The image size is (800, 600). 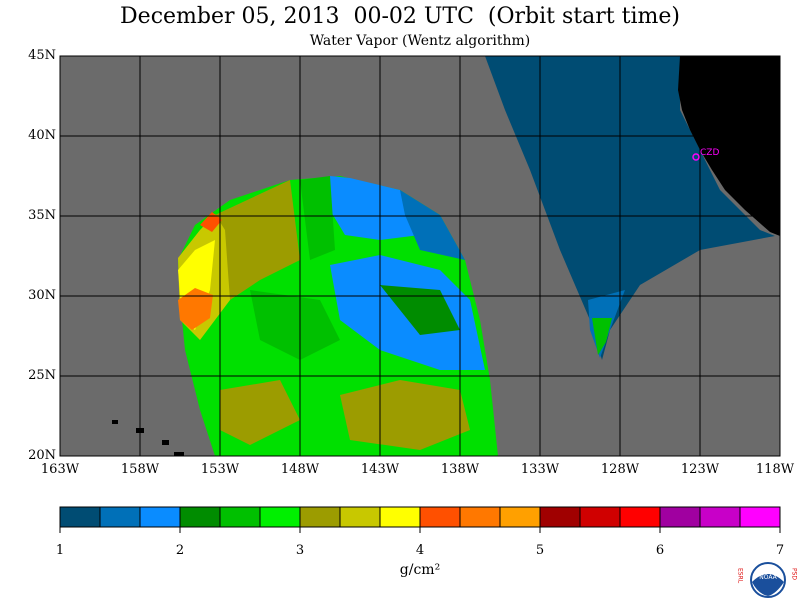 I want to click on lon-label: 158W, so click(x=140, y=469).